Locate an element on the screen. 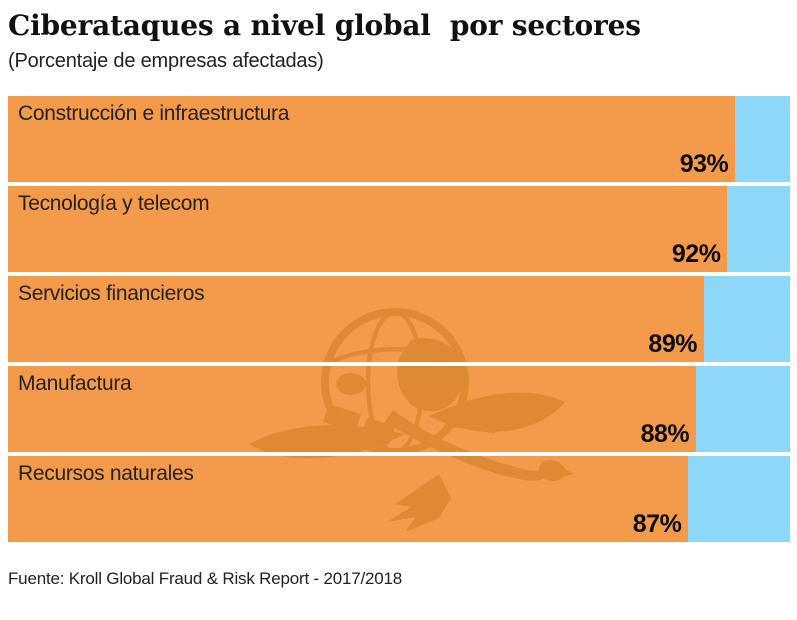 Image resolution: width=797 pixels, height=620 pixels. bar-category-label: Construcción e infraestructura is located at coordinates (154, 114).